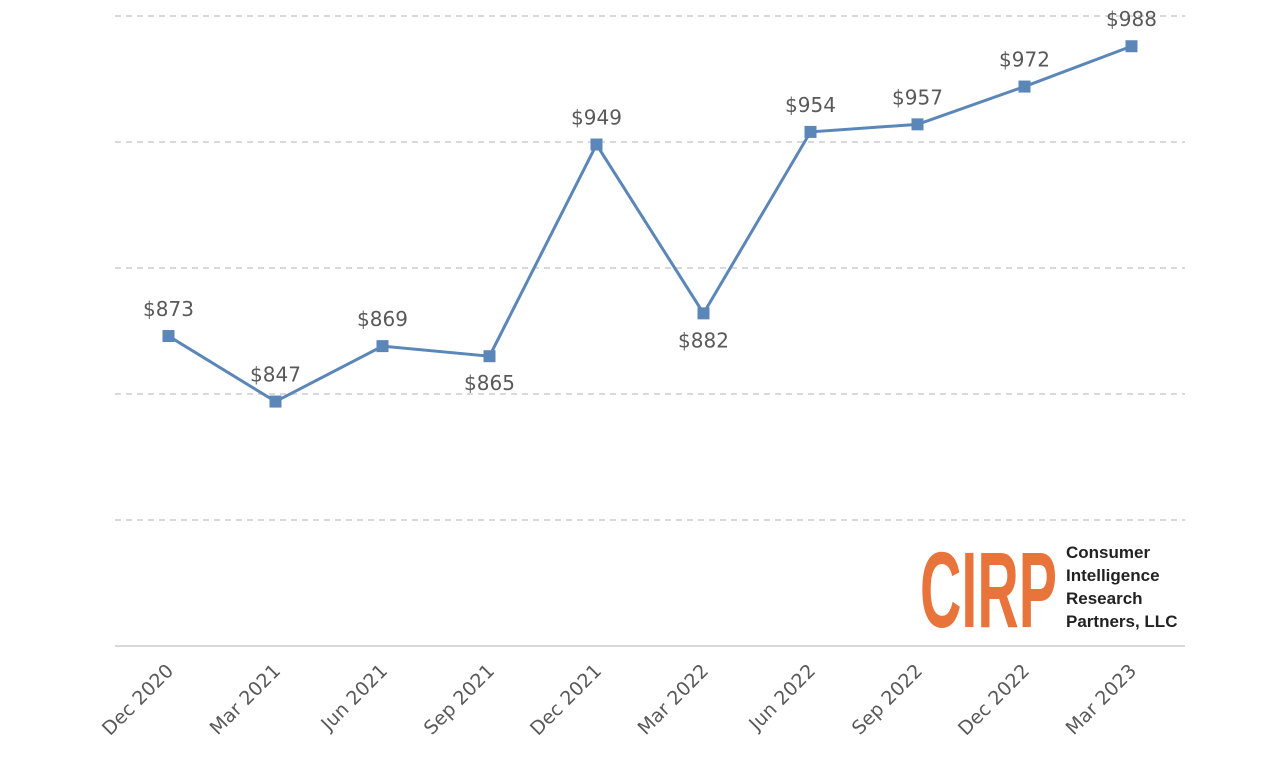  Describe the element at coordinates (1024, 60) in the screenshot. I see `data-label: $972` at that location.